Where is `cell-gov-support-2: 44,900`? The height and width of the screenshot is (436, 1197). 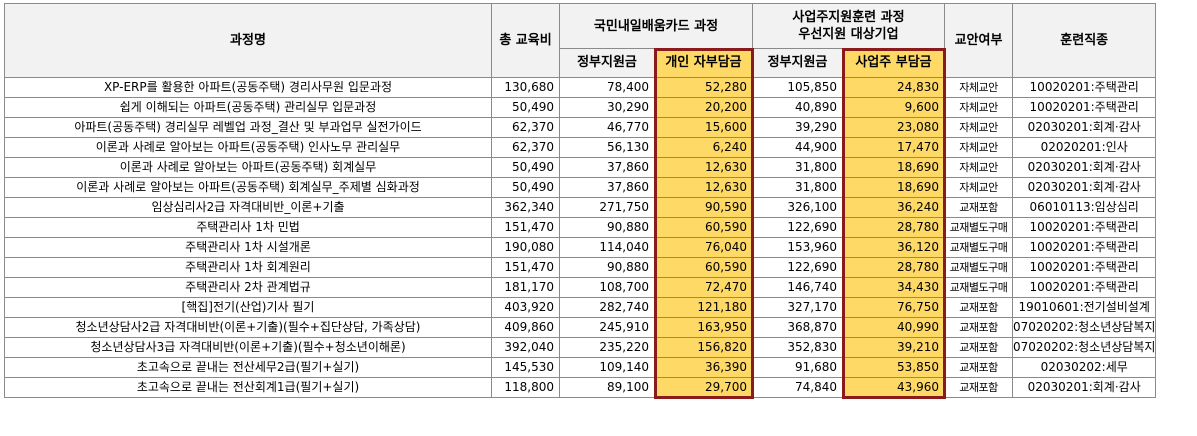 cell-gov-support-2: 44,900 is located at coordinates (797, 147).